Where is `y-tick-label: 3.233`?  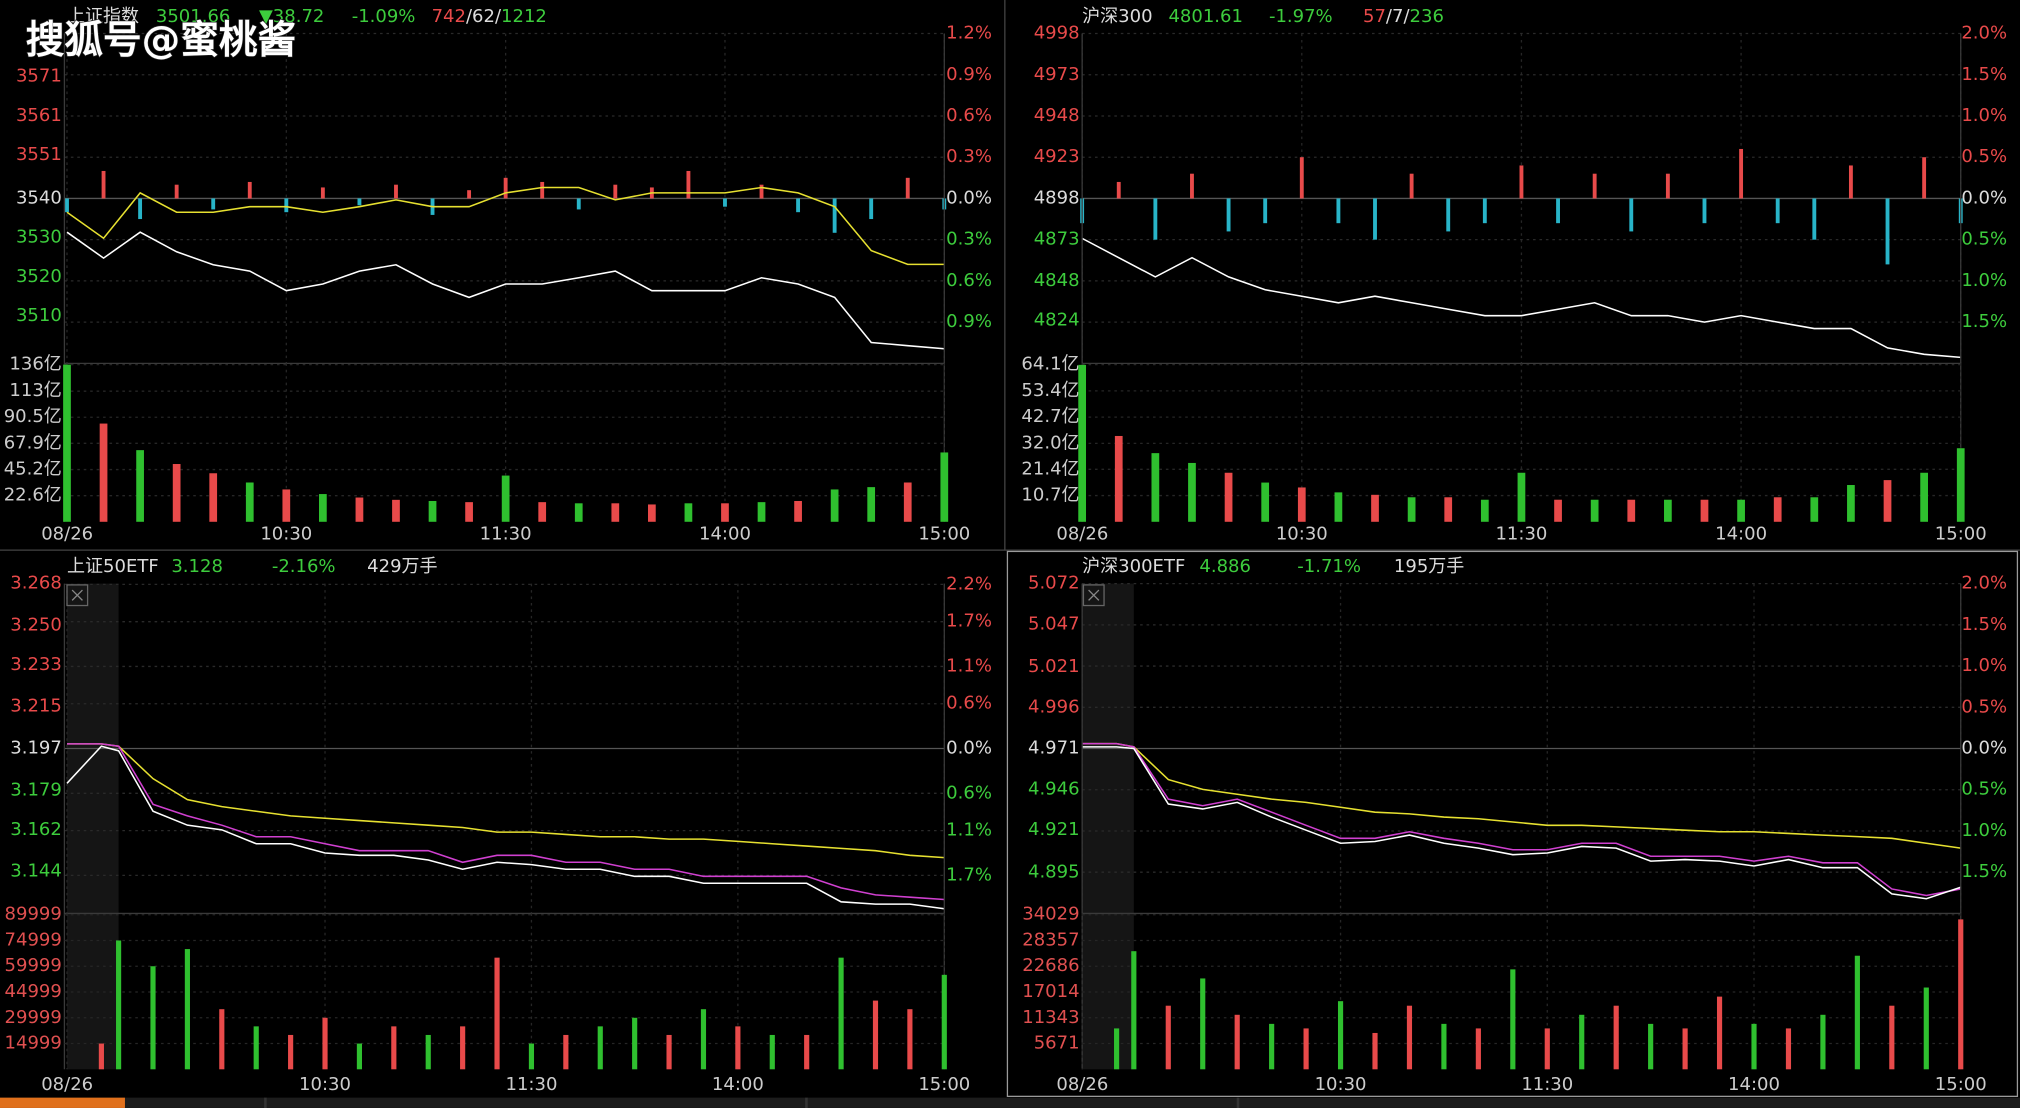 y-tick-label: 3.233 is located at coordinates (36, 664).